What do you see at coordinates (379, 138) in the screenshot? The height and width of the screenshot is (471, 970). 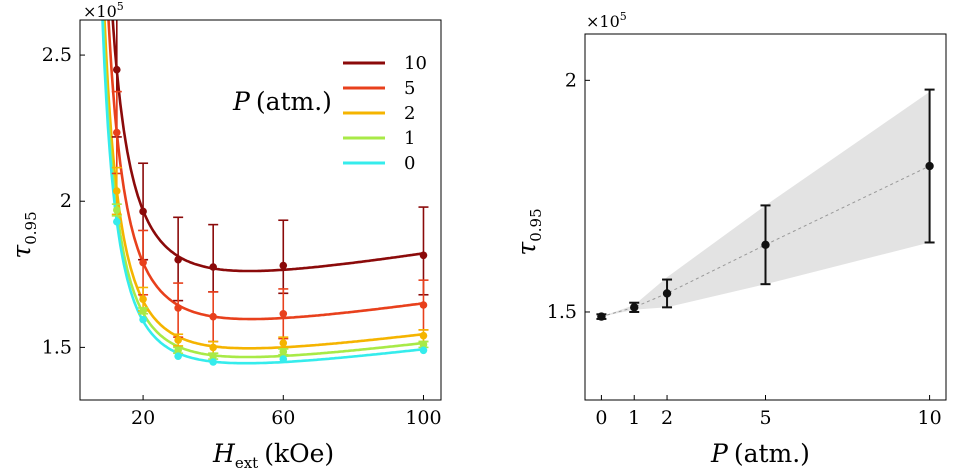 I see `legend-item-1: 1` at bounding box center [379, 138].